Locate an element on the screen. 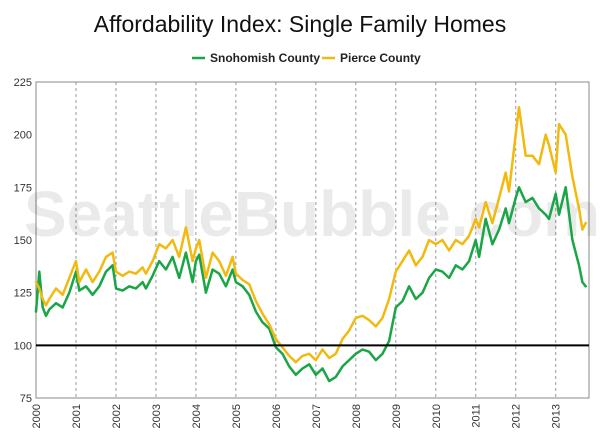  x-tick-label: 2003 is located at coordinates (157, 416).